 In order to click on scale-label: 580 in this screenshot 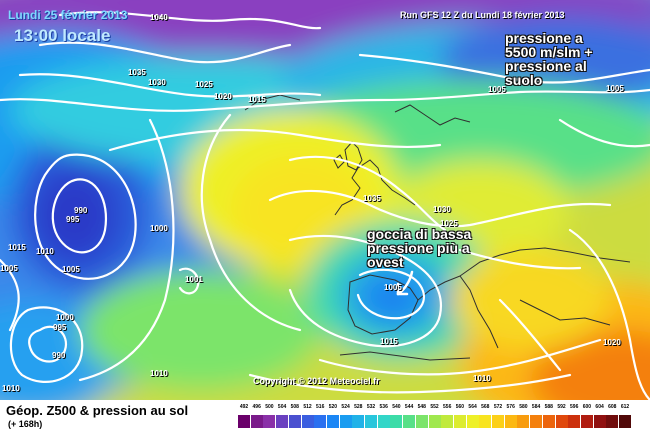, I will do `click(523, 407)`.